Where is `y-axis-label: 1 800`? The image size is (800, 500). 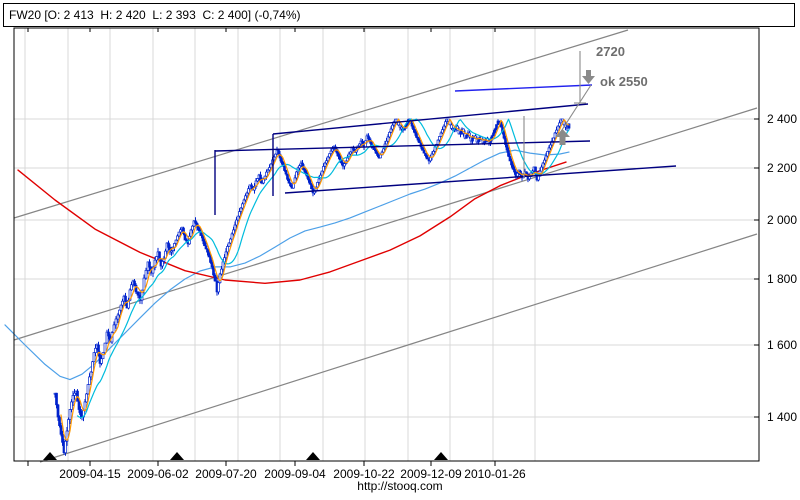 y-axis-label: 1 800 is located at coordinates (782, 279).